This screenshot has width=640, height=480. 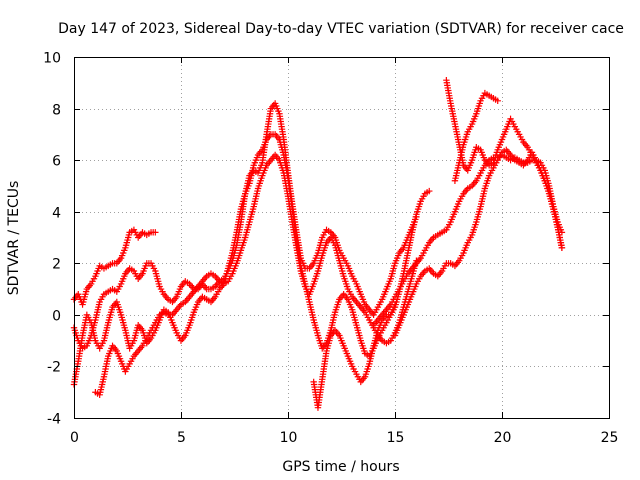 I want to click on x-tick-label: 20, so click(x=503, y=438).